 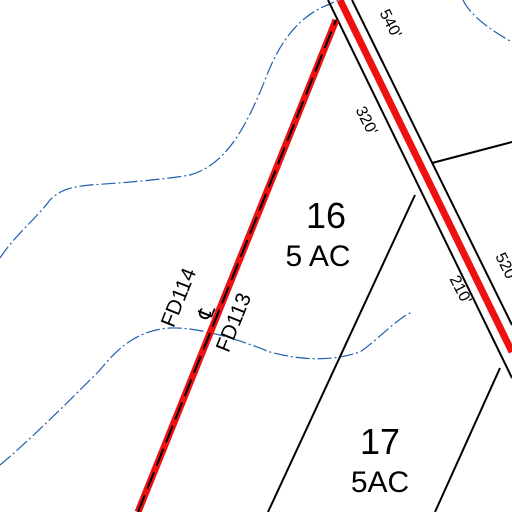 What do you see at coordinates (380, 441) in the screenshot?
I see `parcel-17-number: 17` at bounding box center [380, 441].